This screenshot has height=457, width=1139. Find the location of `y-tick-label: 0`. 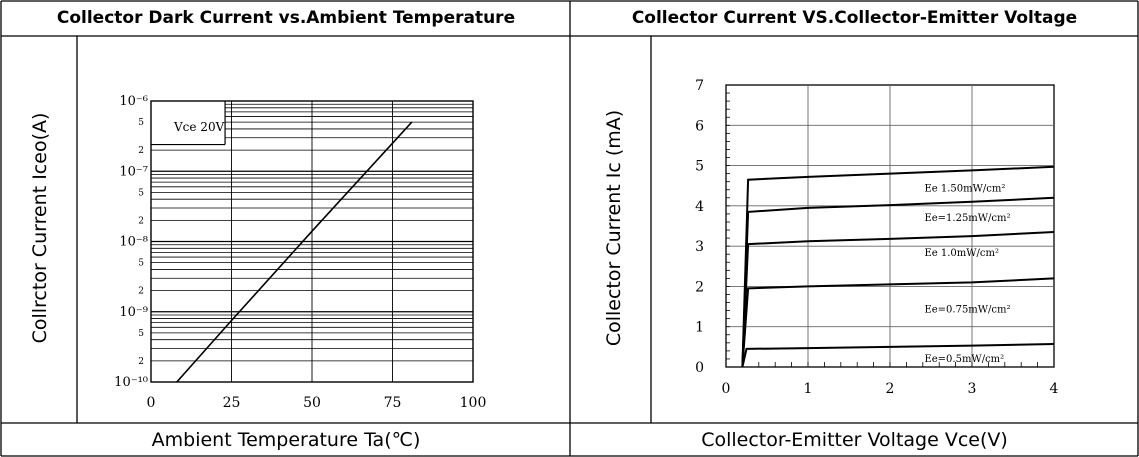

y-tick-label: 0 is located at coordinates (699, 368).